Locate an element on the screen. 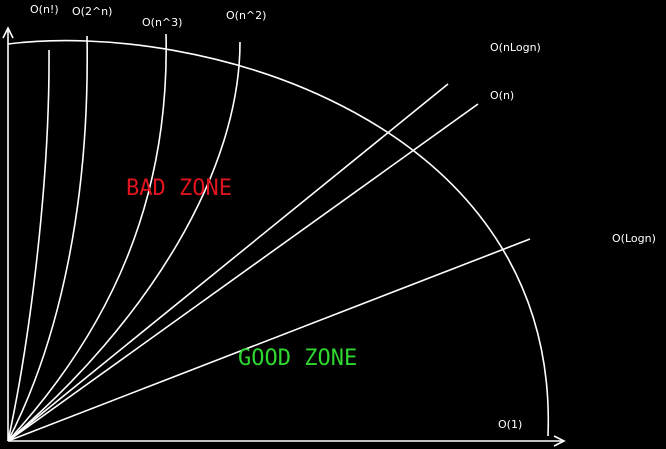 This screenshot has width=666, height=449. label-constant: O(1) is located at coordinates (510, 424).